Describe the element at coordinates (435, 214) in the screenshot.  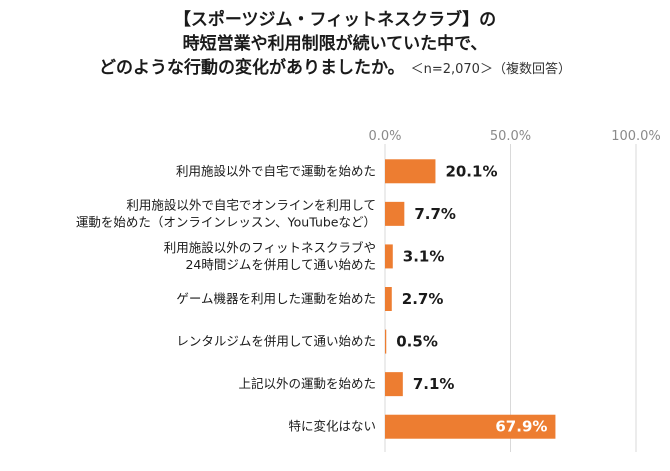
I see `data-label: 7.7%` at that location.